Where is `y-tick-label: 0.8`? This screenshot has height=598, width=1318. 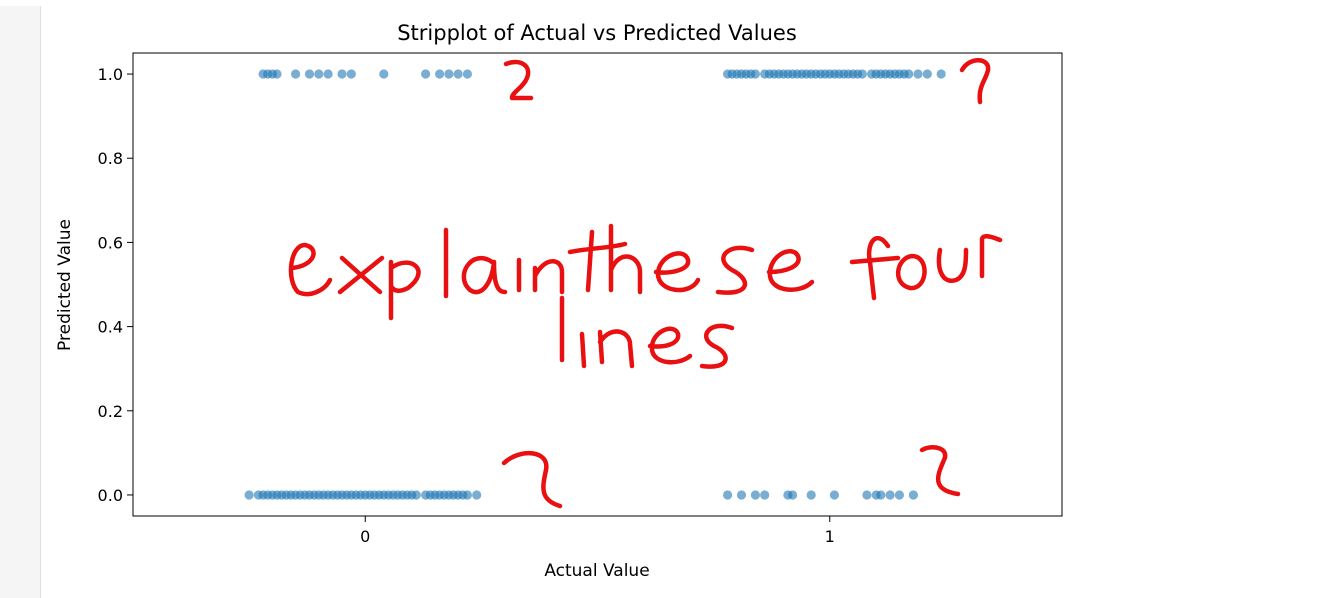
y-tick-label: 0.8 is located at coordinates (110, 158).